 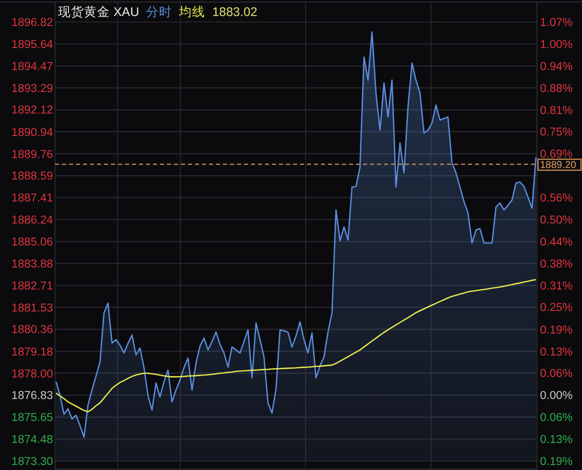 I want to click on y2-tick-label: 0.00%, so click(x=556, y=396).